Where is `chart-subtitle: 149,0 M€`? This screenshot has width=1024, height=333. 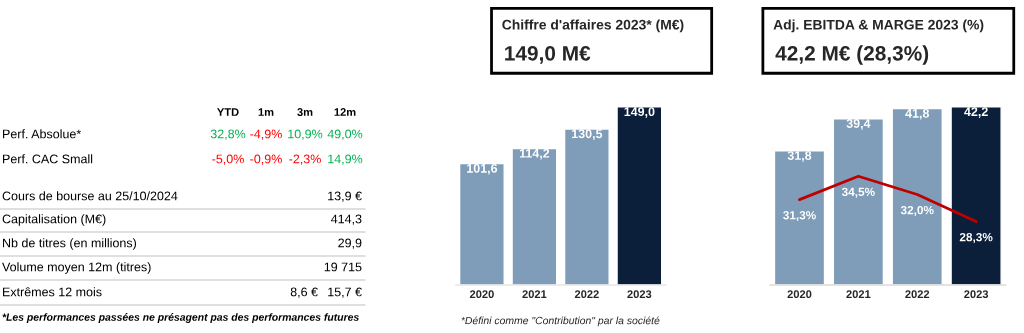 chart-subtitle: 149,0 M€ is located at coordinates (548, 54).